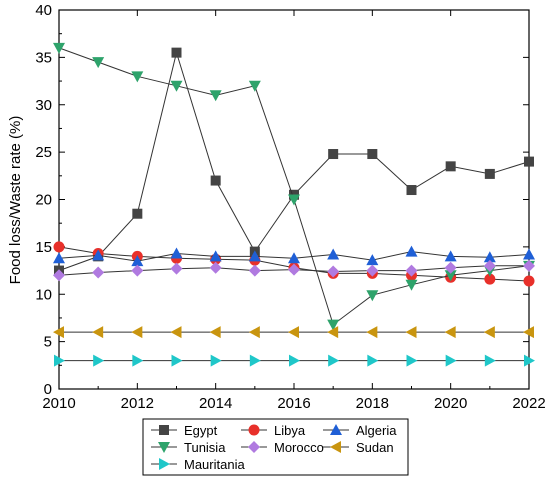 The image size is (550, 482). I want to click on y-tick-label: 40, so click(43, 10).